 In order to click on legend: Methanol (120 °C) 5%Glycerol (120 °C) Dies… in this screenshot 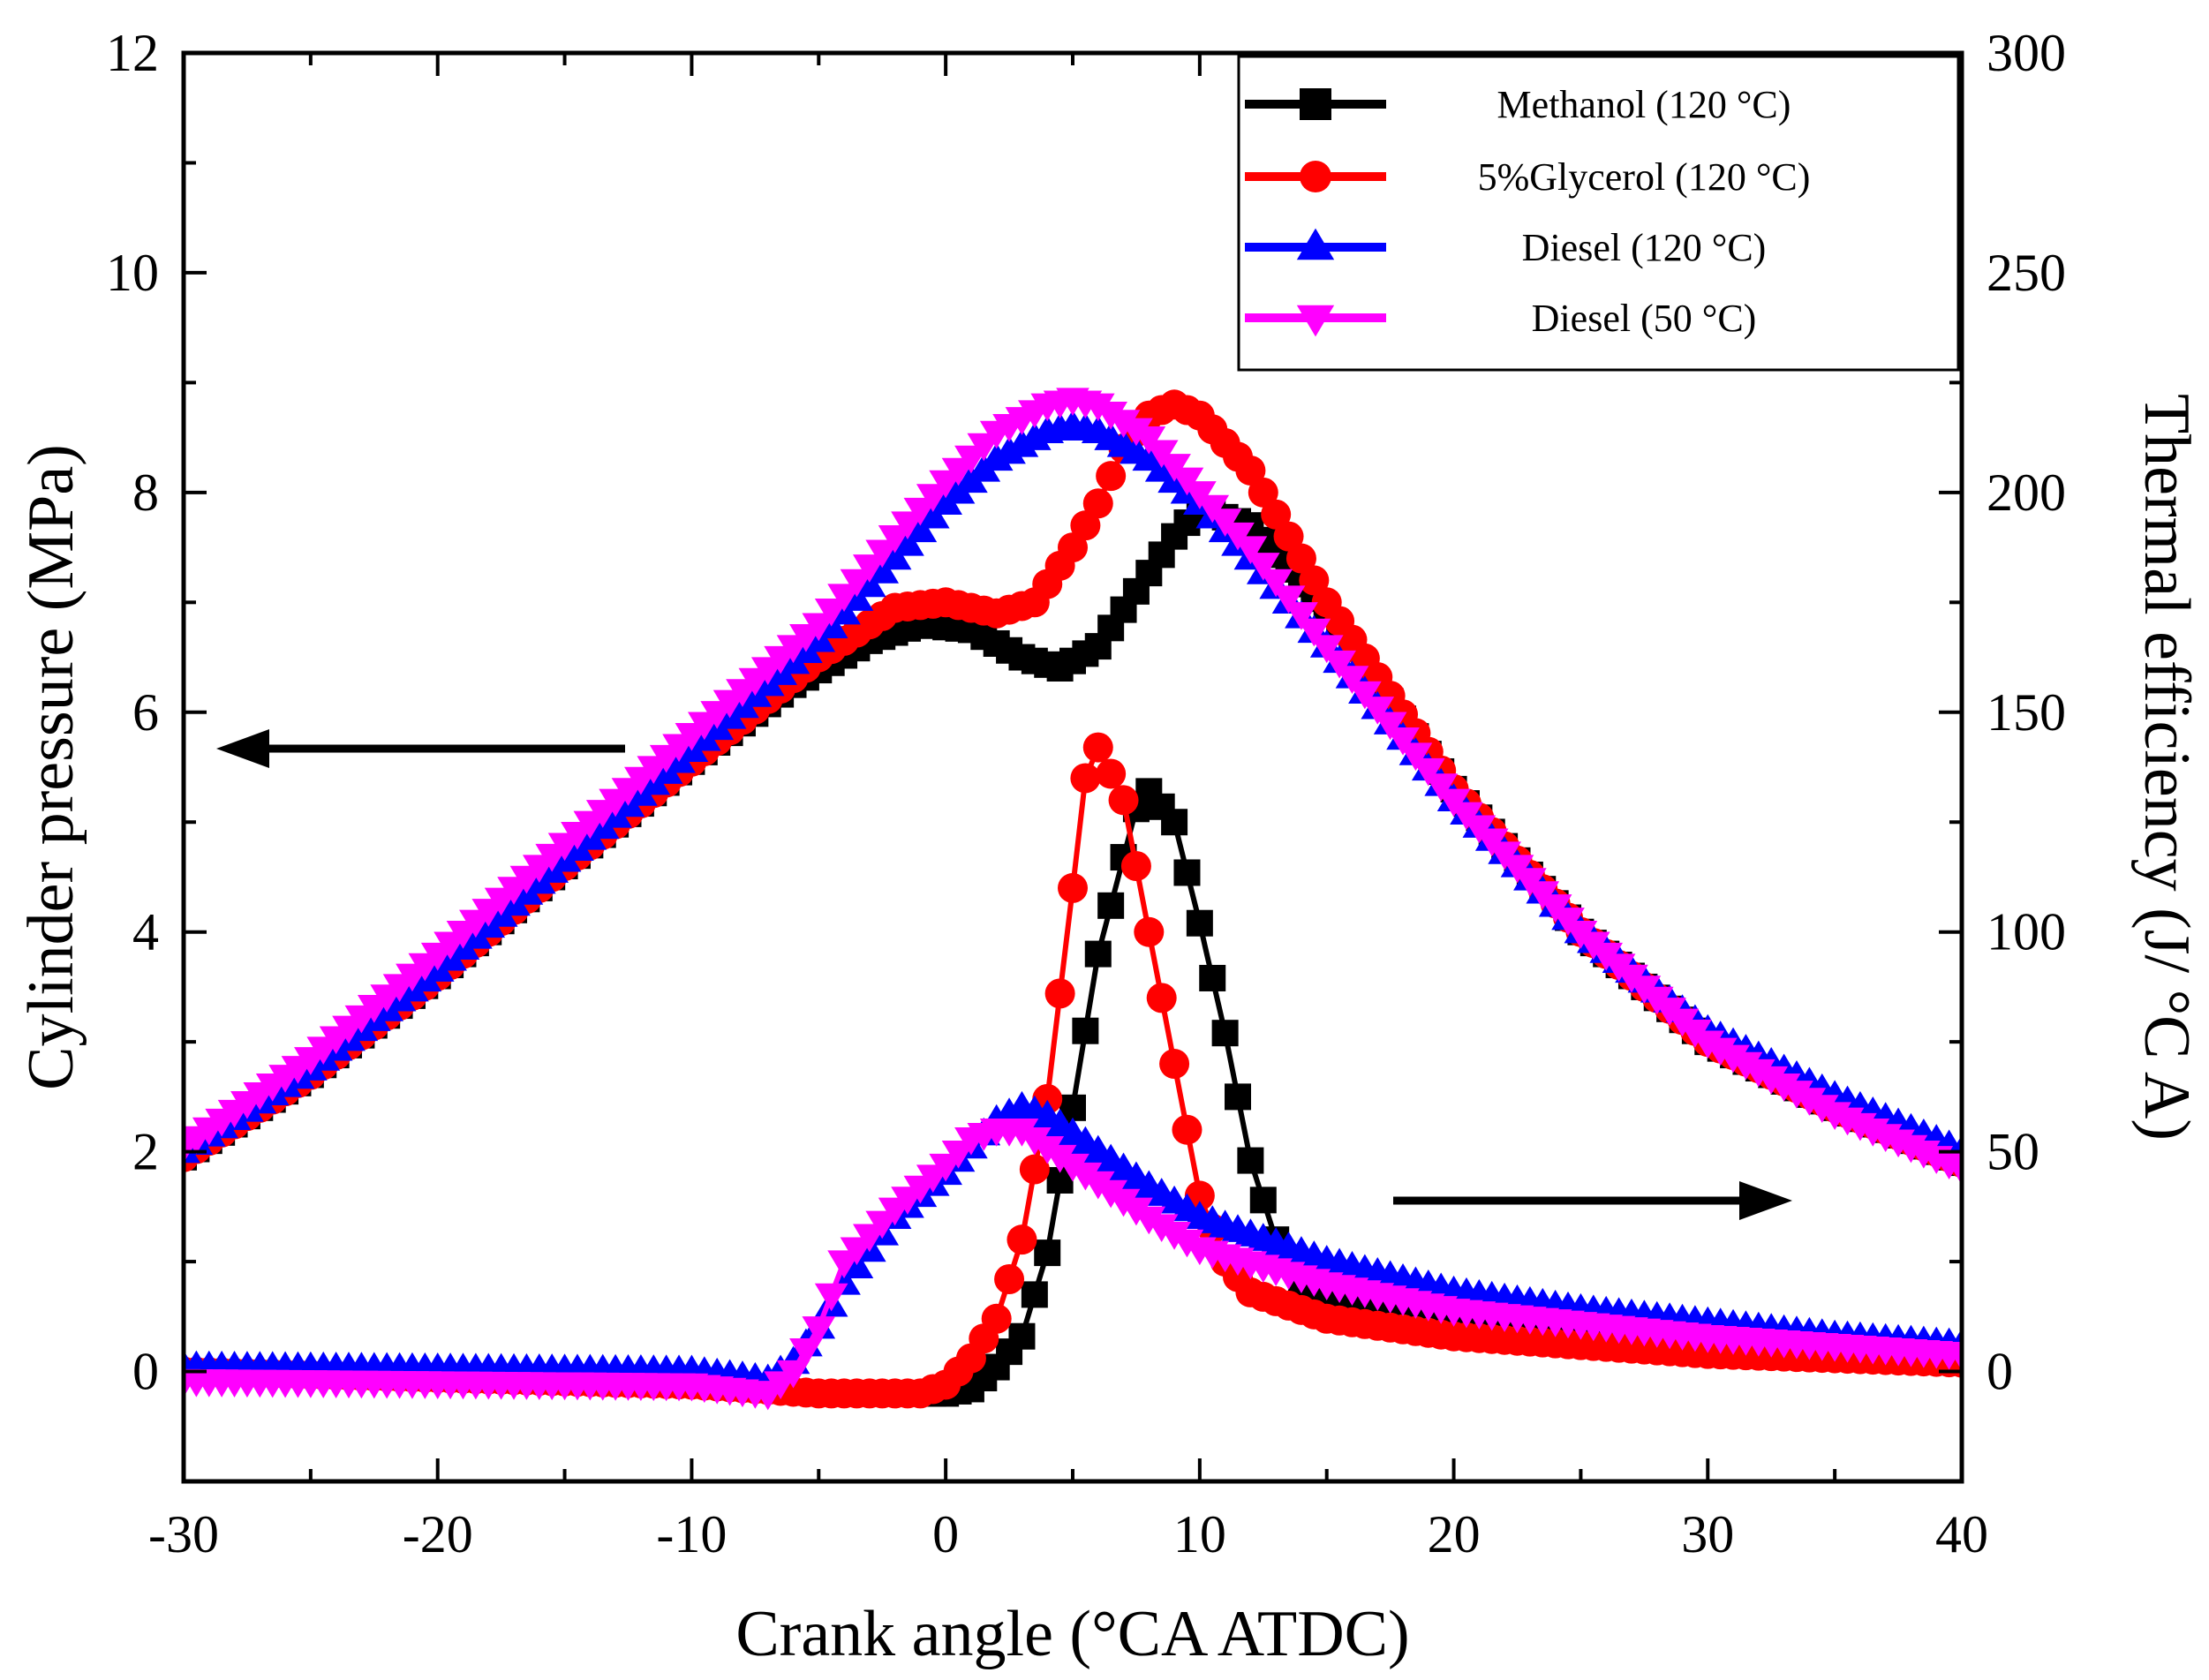, I will do `click(1599, 213)`.